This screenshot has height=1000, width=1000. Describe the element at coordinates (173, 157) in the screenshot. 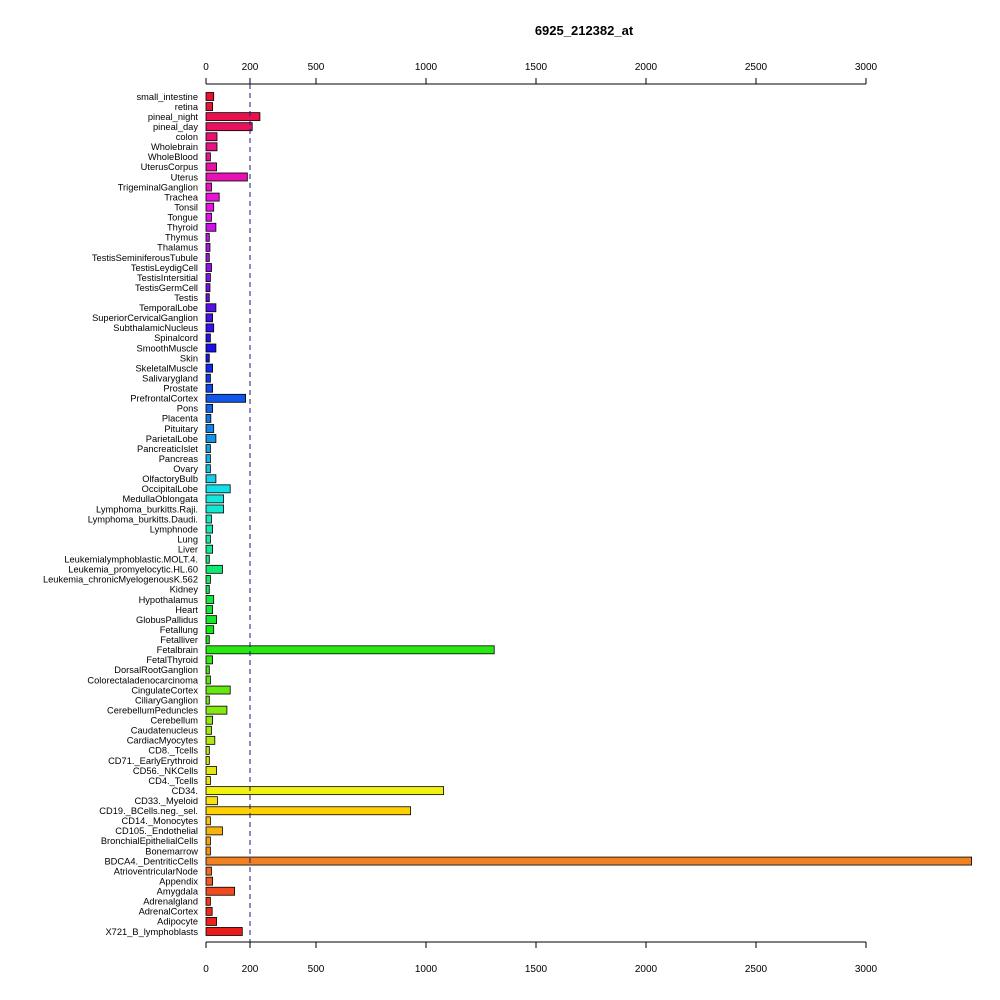

I see `category-label: WholeBlood` at that location.